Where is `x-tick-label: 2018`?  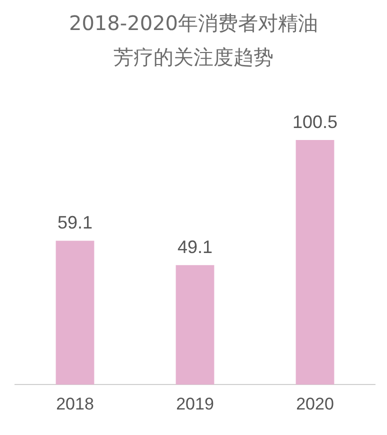
x-tick-label: 2018 is located at coordinates (75, 404).